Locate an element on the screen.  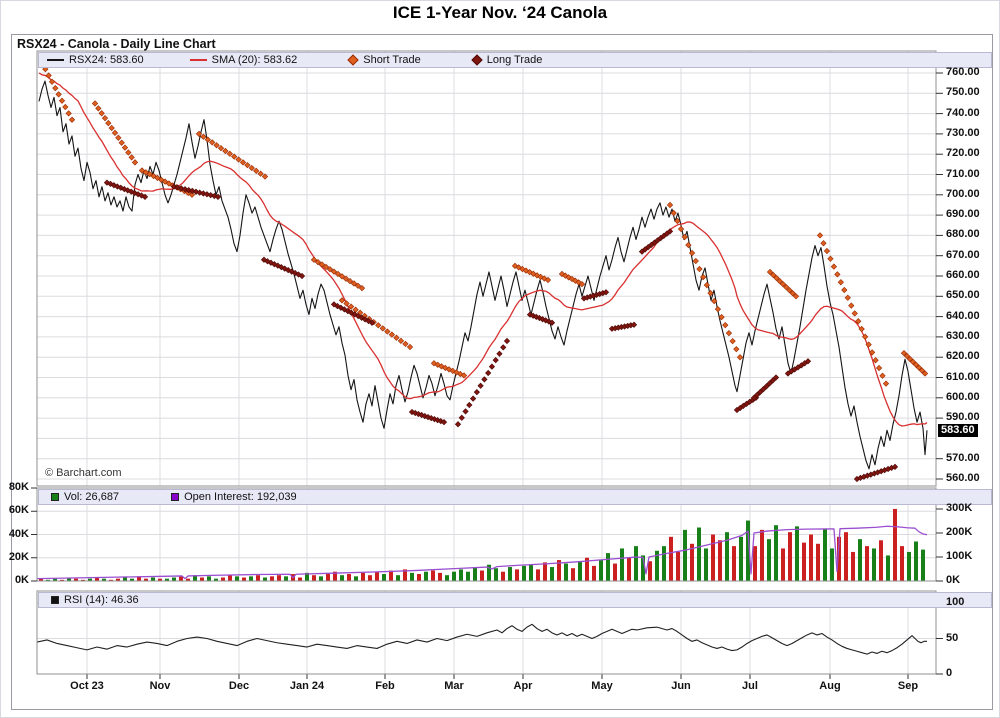
long-trade-legend-label: Long Trade is located at coordinates (514, 60).